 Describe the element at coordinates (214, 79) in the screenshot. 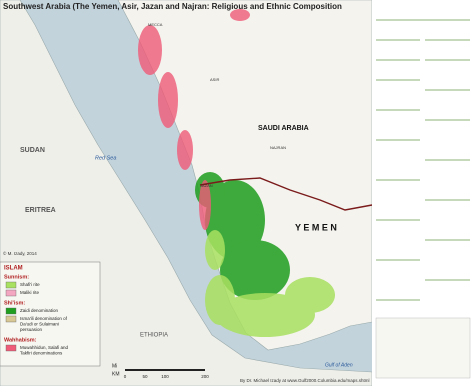

I see `place-label: ASIR` at that location.